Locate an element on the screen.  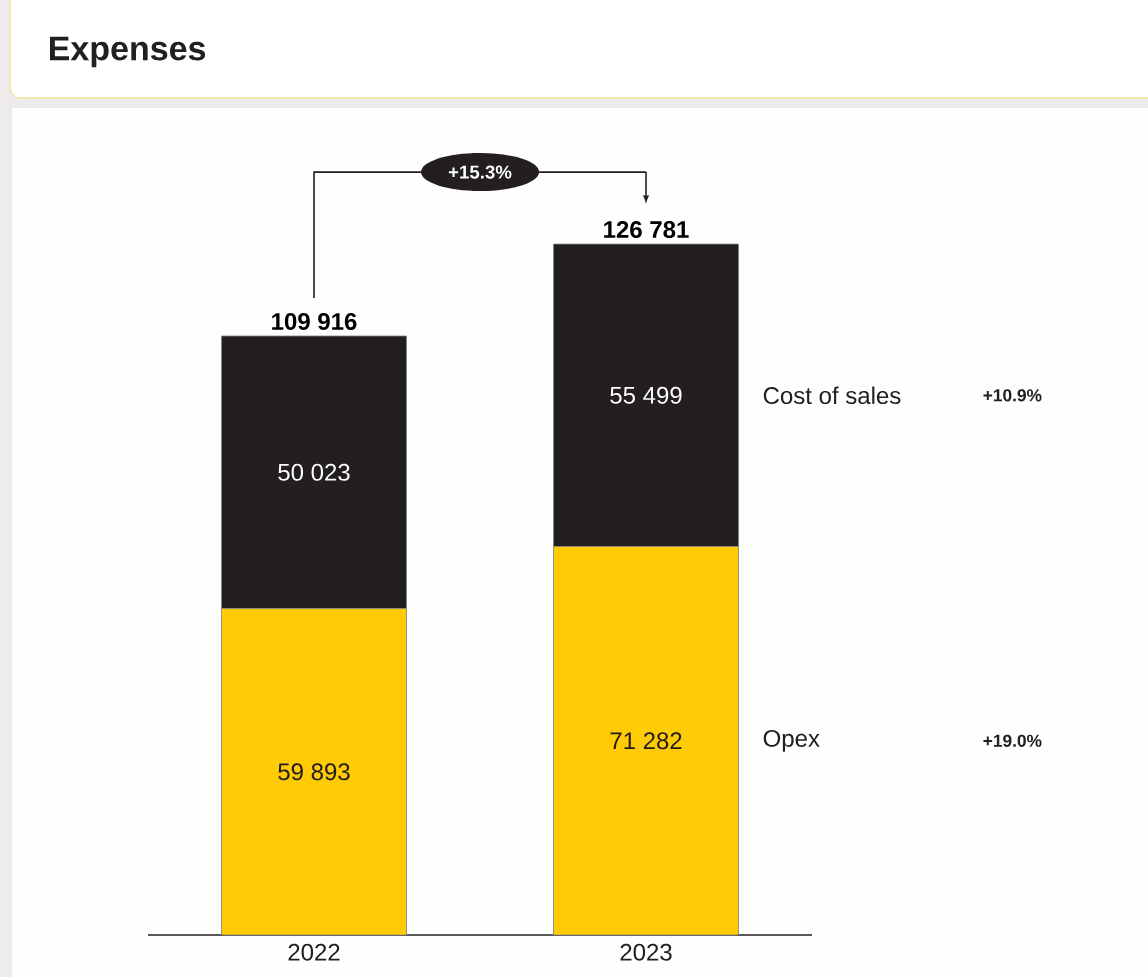
chart-title: Expenses is located at coordinates (127, 52).